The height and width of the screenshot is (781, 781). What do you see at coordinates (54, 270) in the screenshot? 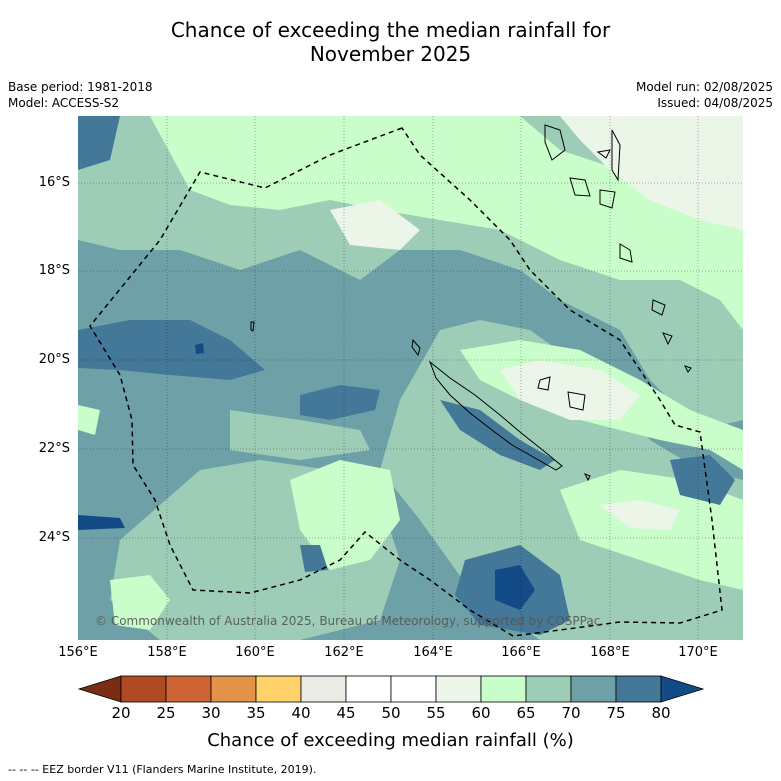
I see `lat-label-18s: 18°S` at bounding box center [54, 270].